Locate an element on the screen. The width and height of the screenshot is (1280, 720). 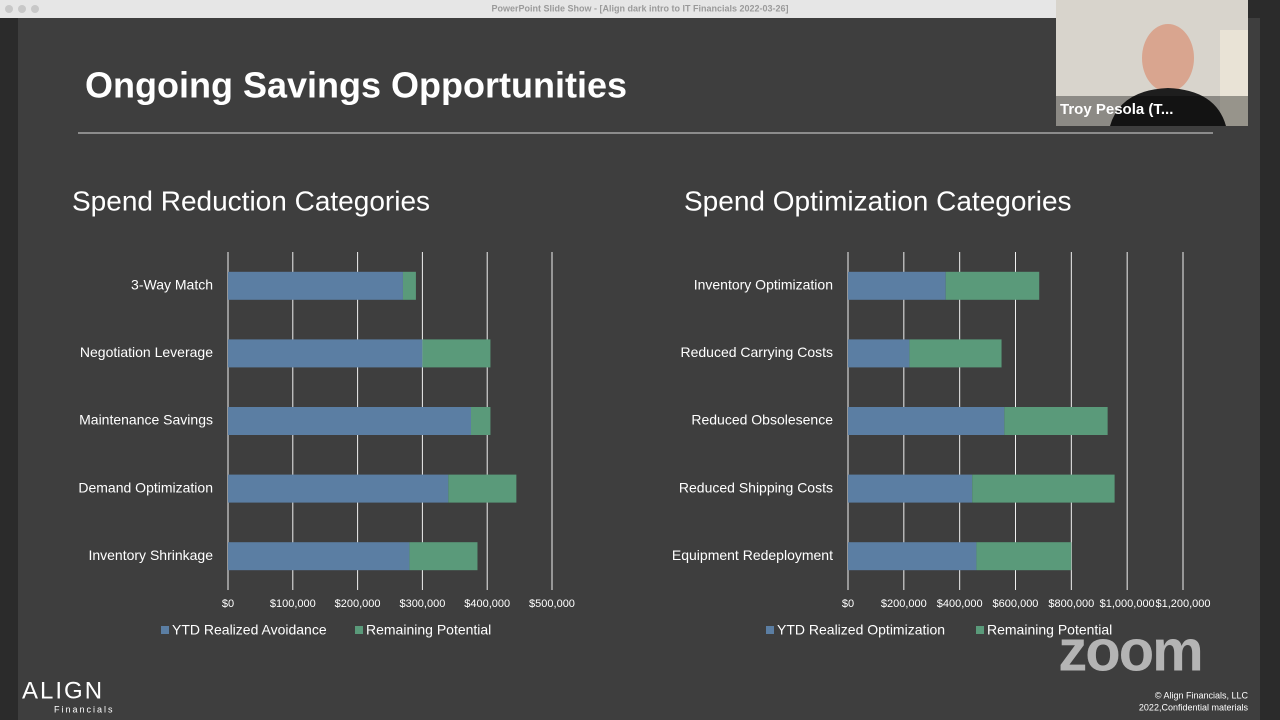
x-tick-label: $500,000 is located at coordinates (552, 604).